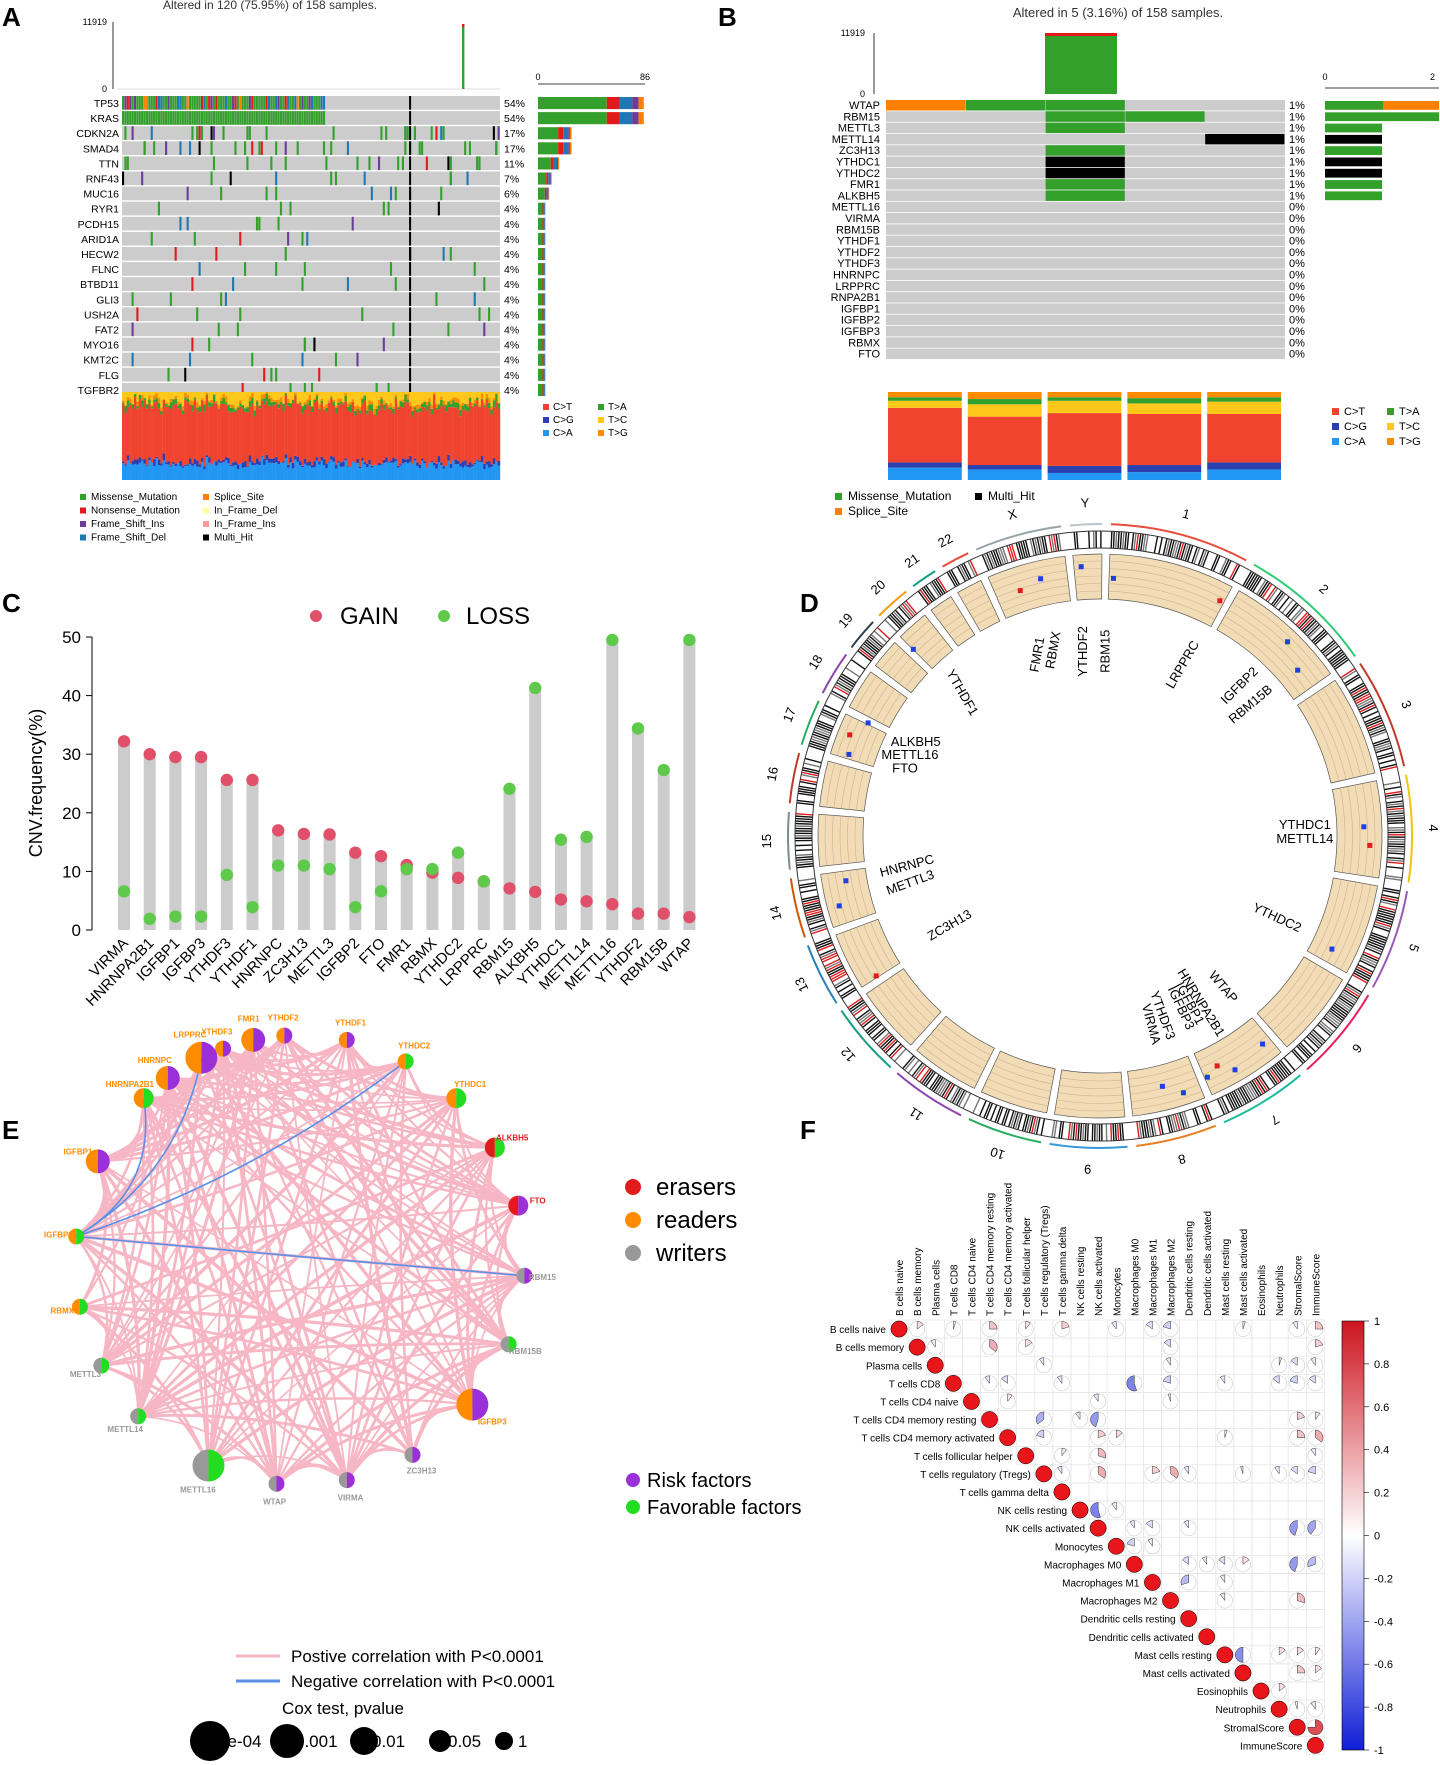  I want to click on legend-gain-dot, so click(316, 616).